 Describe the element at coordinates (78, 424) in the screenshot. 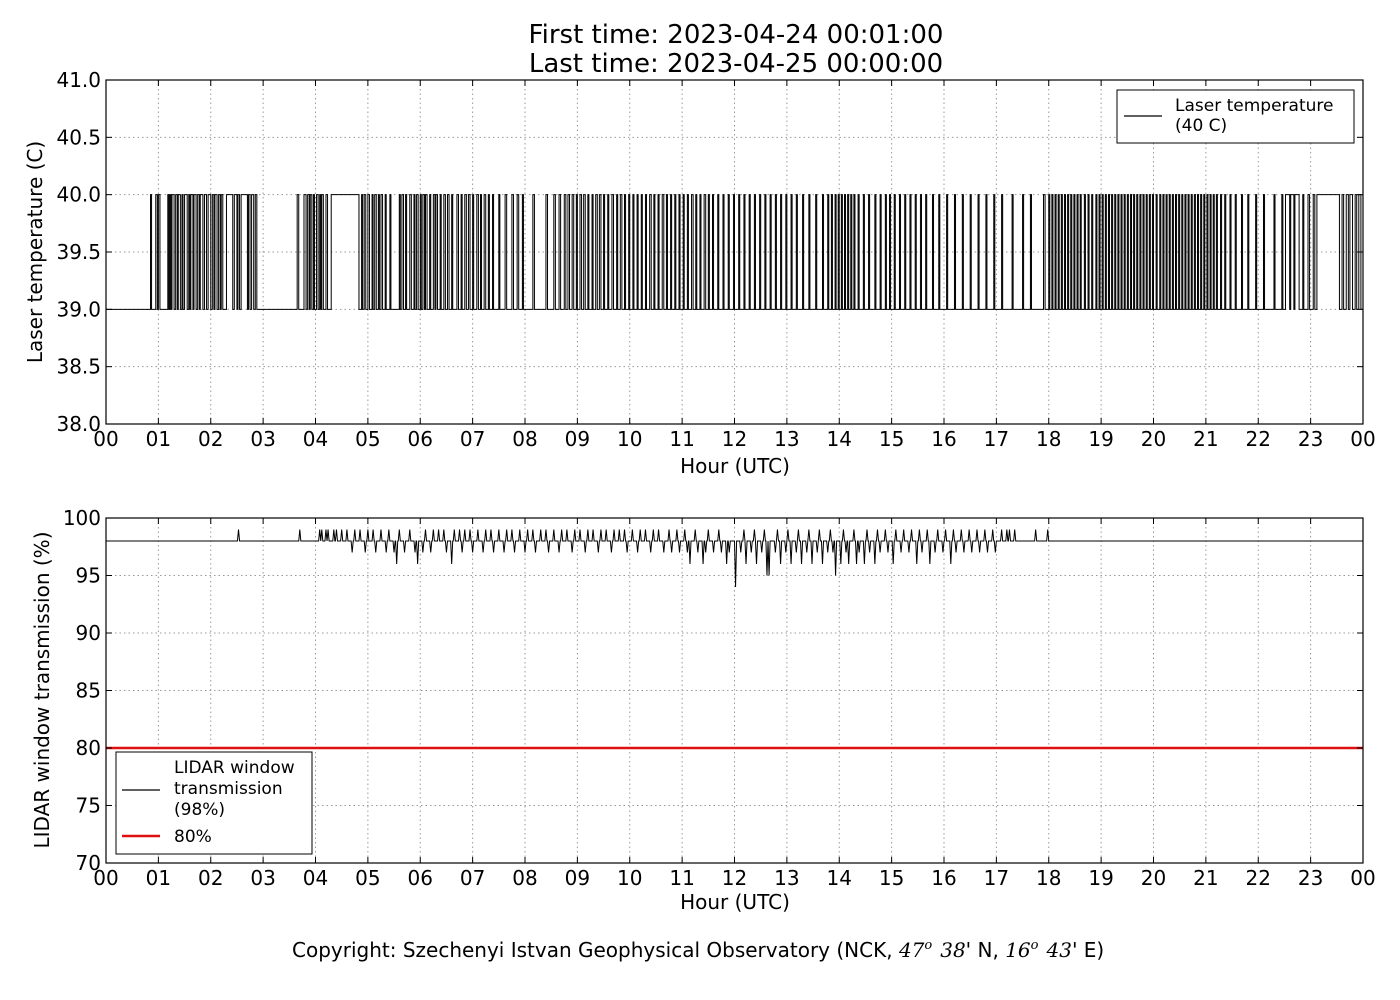

I see `laser-temperature-y-tick-label: 38.0` at that location.